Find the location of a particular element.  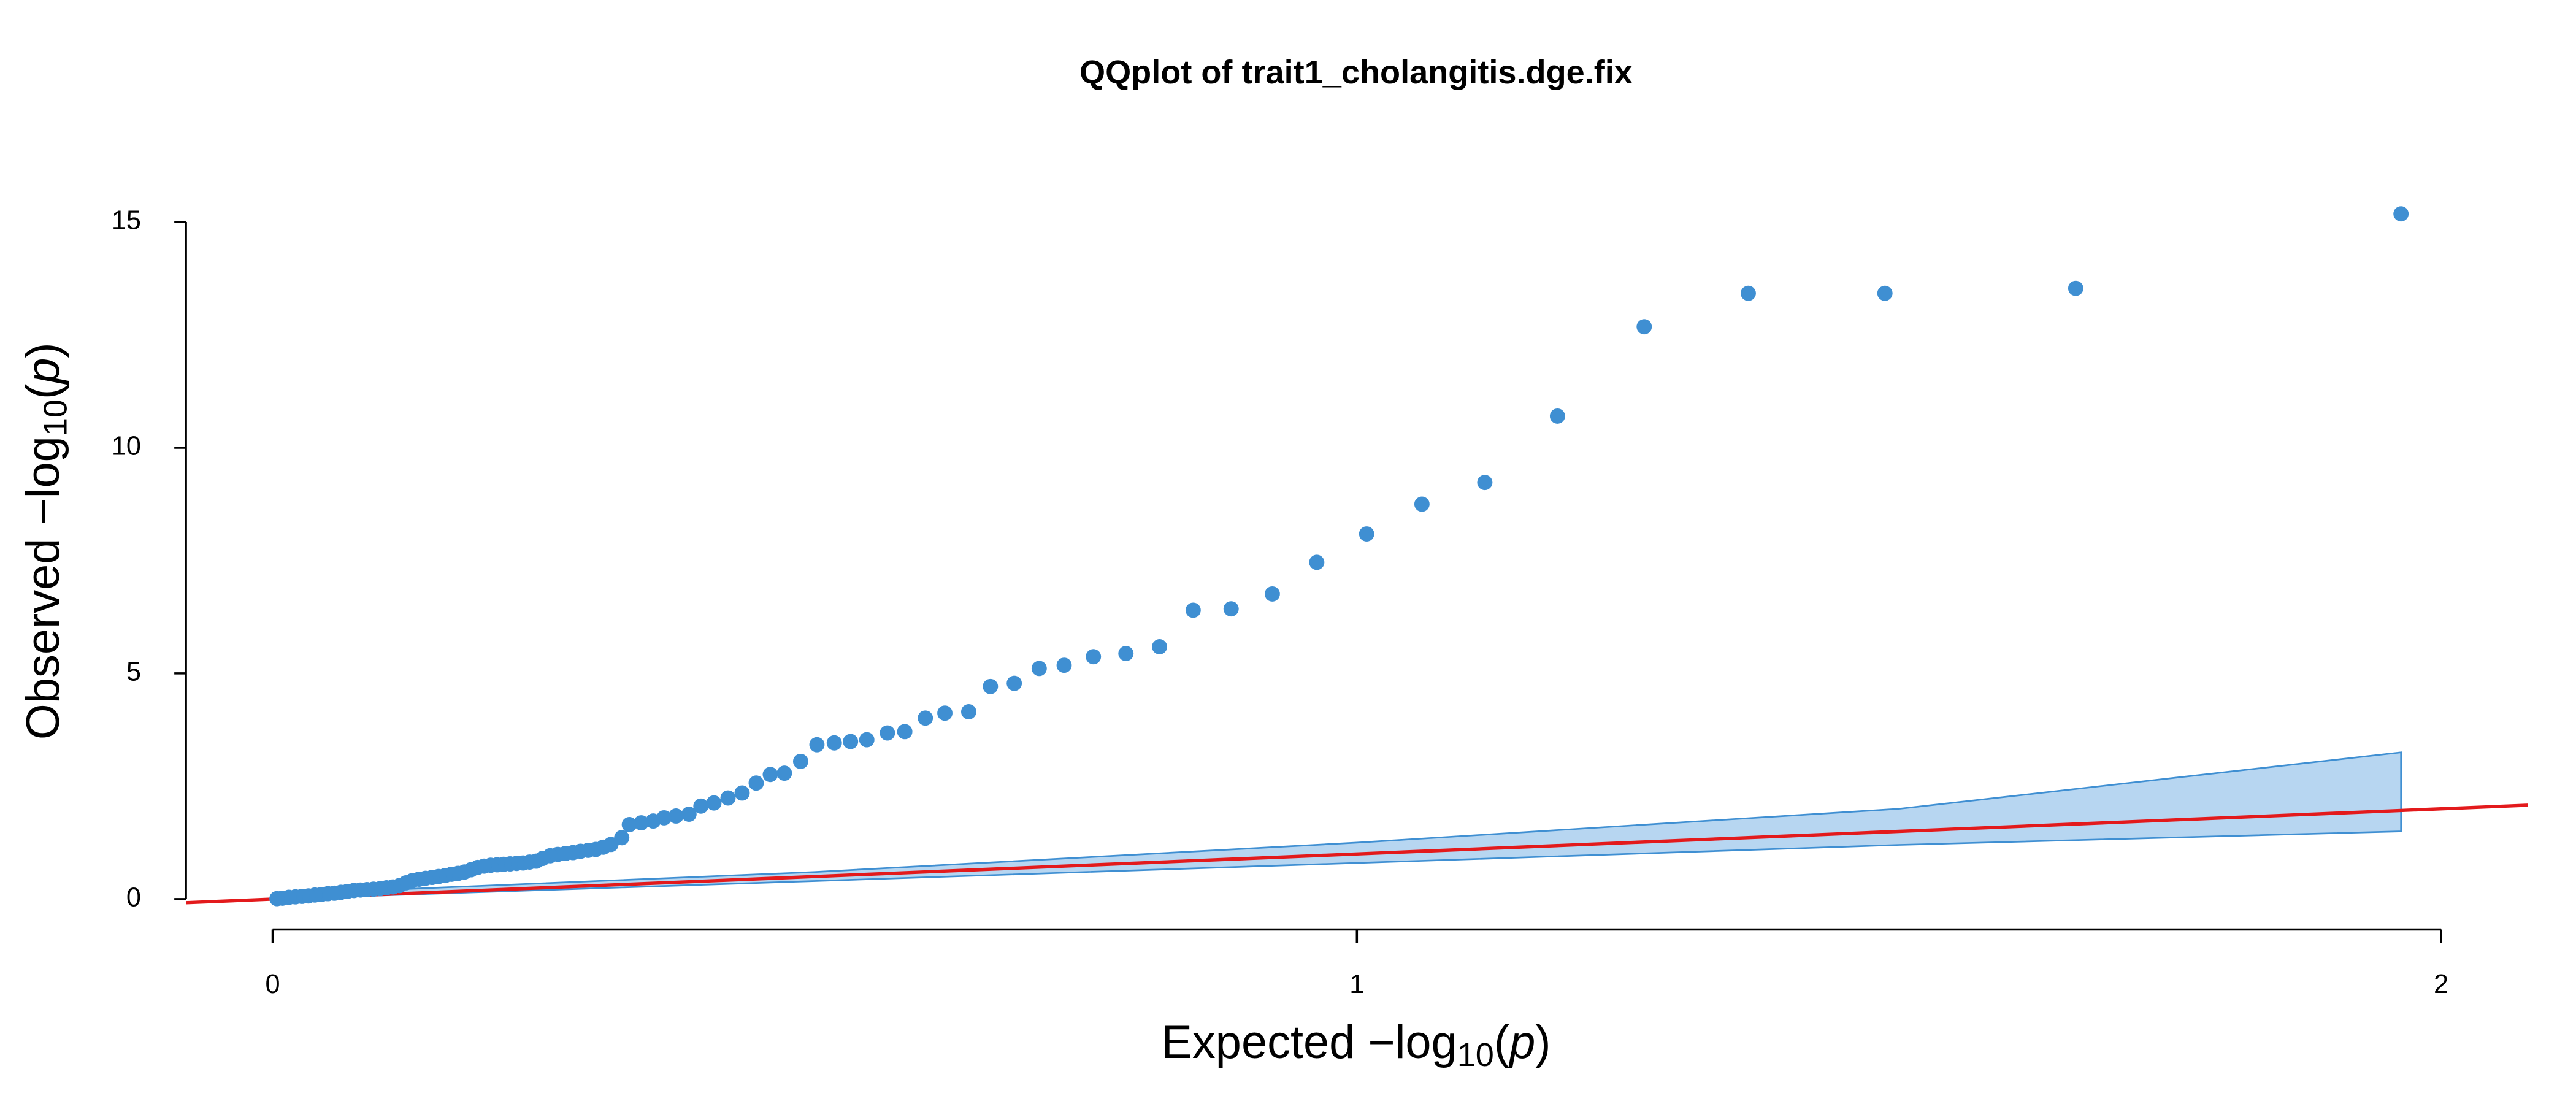

confidence-band is located at coordinates (1337, 825).